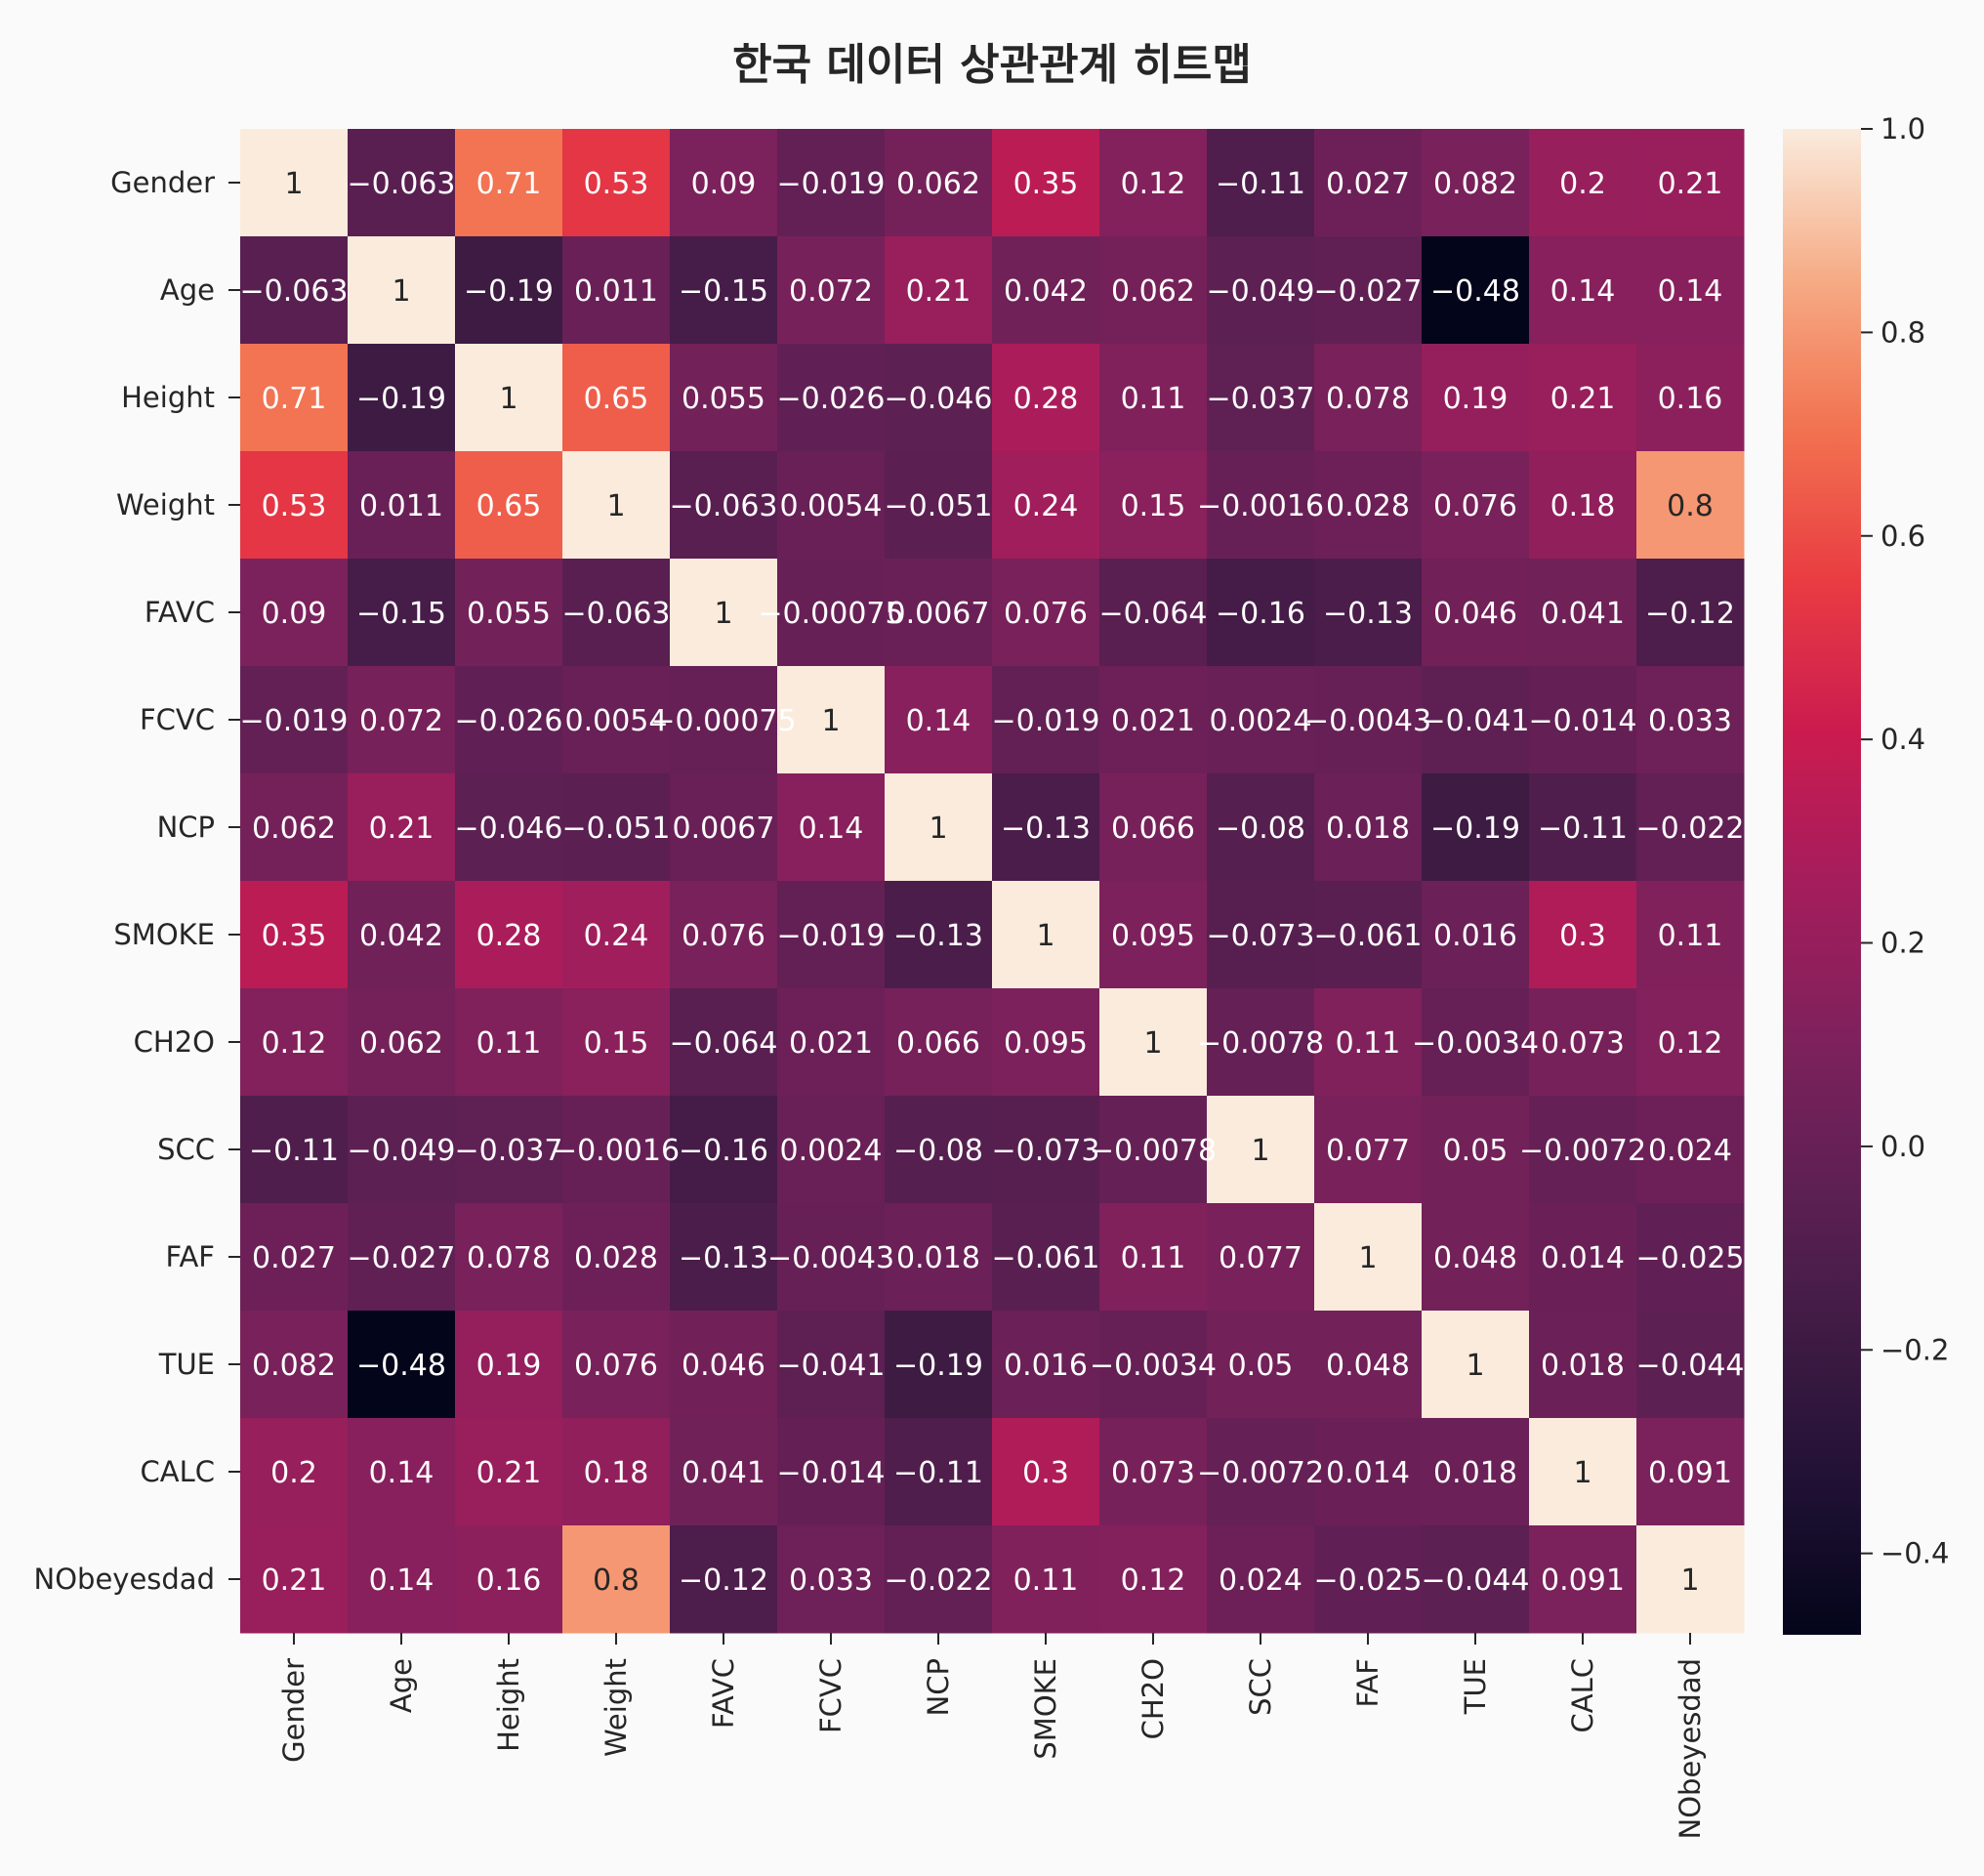 This screenshot has height=1876, width=1984. Describe the element at coordinates (1153, 1151) in the screenshot. I see `cell-value-label: −0.0078` at that location.